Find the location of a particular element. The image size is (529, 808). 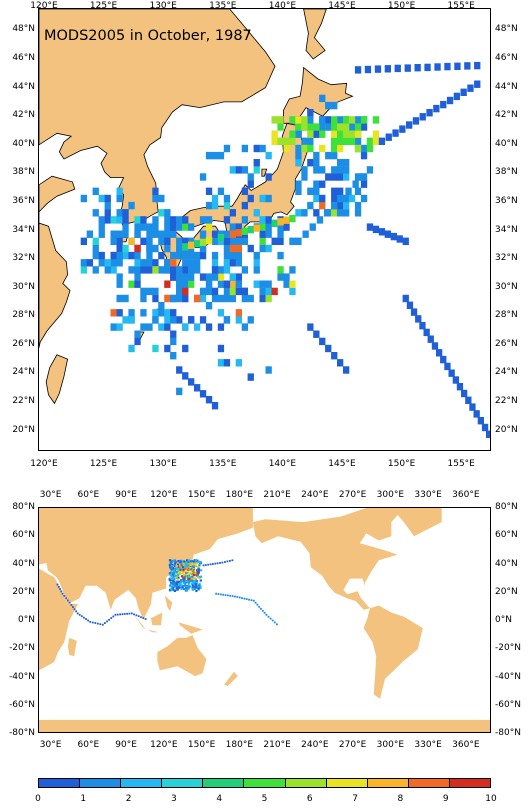

lon-tick-label: 120°E is located at coordinates (44, 464).